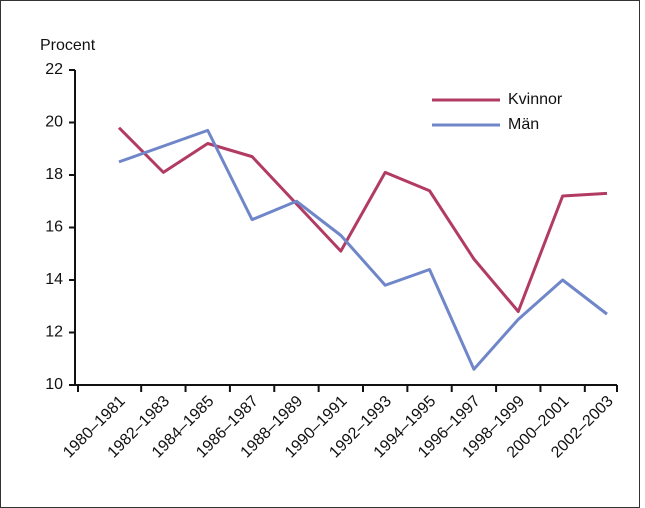  I want to click on y-axis-label: Procent, so click(68, 45).